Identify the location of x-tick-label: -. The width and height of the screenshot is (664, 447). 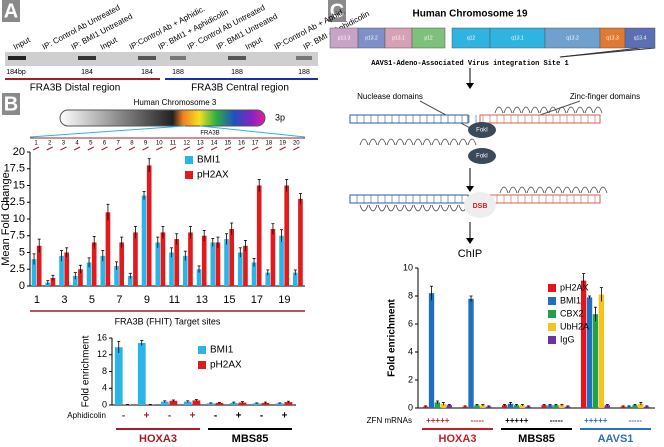
(215, 416).